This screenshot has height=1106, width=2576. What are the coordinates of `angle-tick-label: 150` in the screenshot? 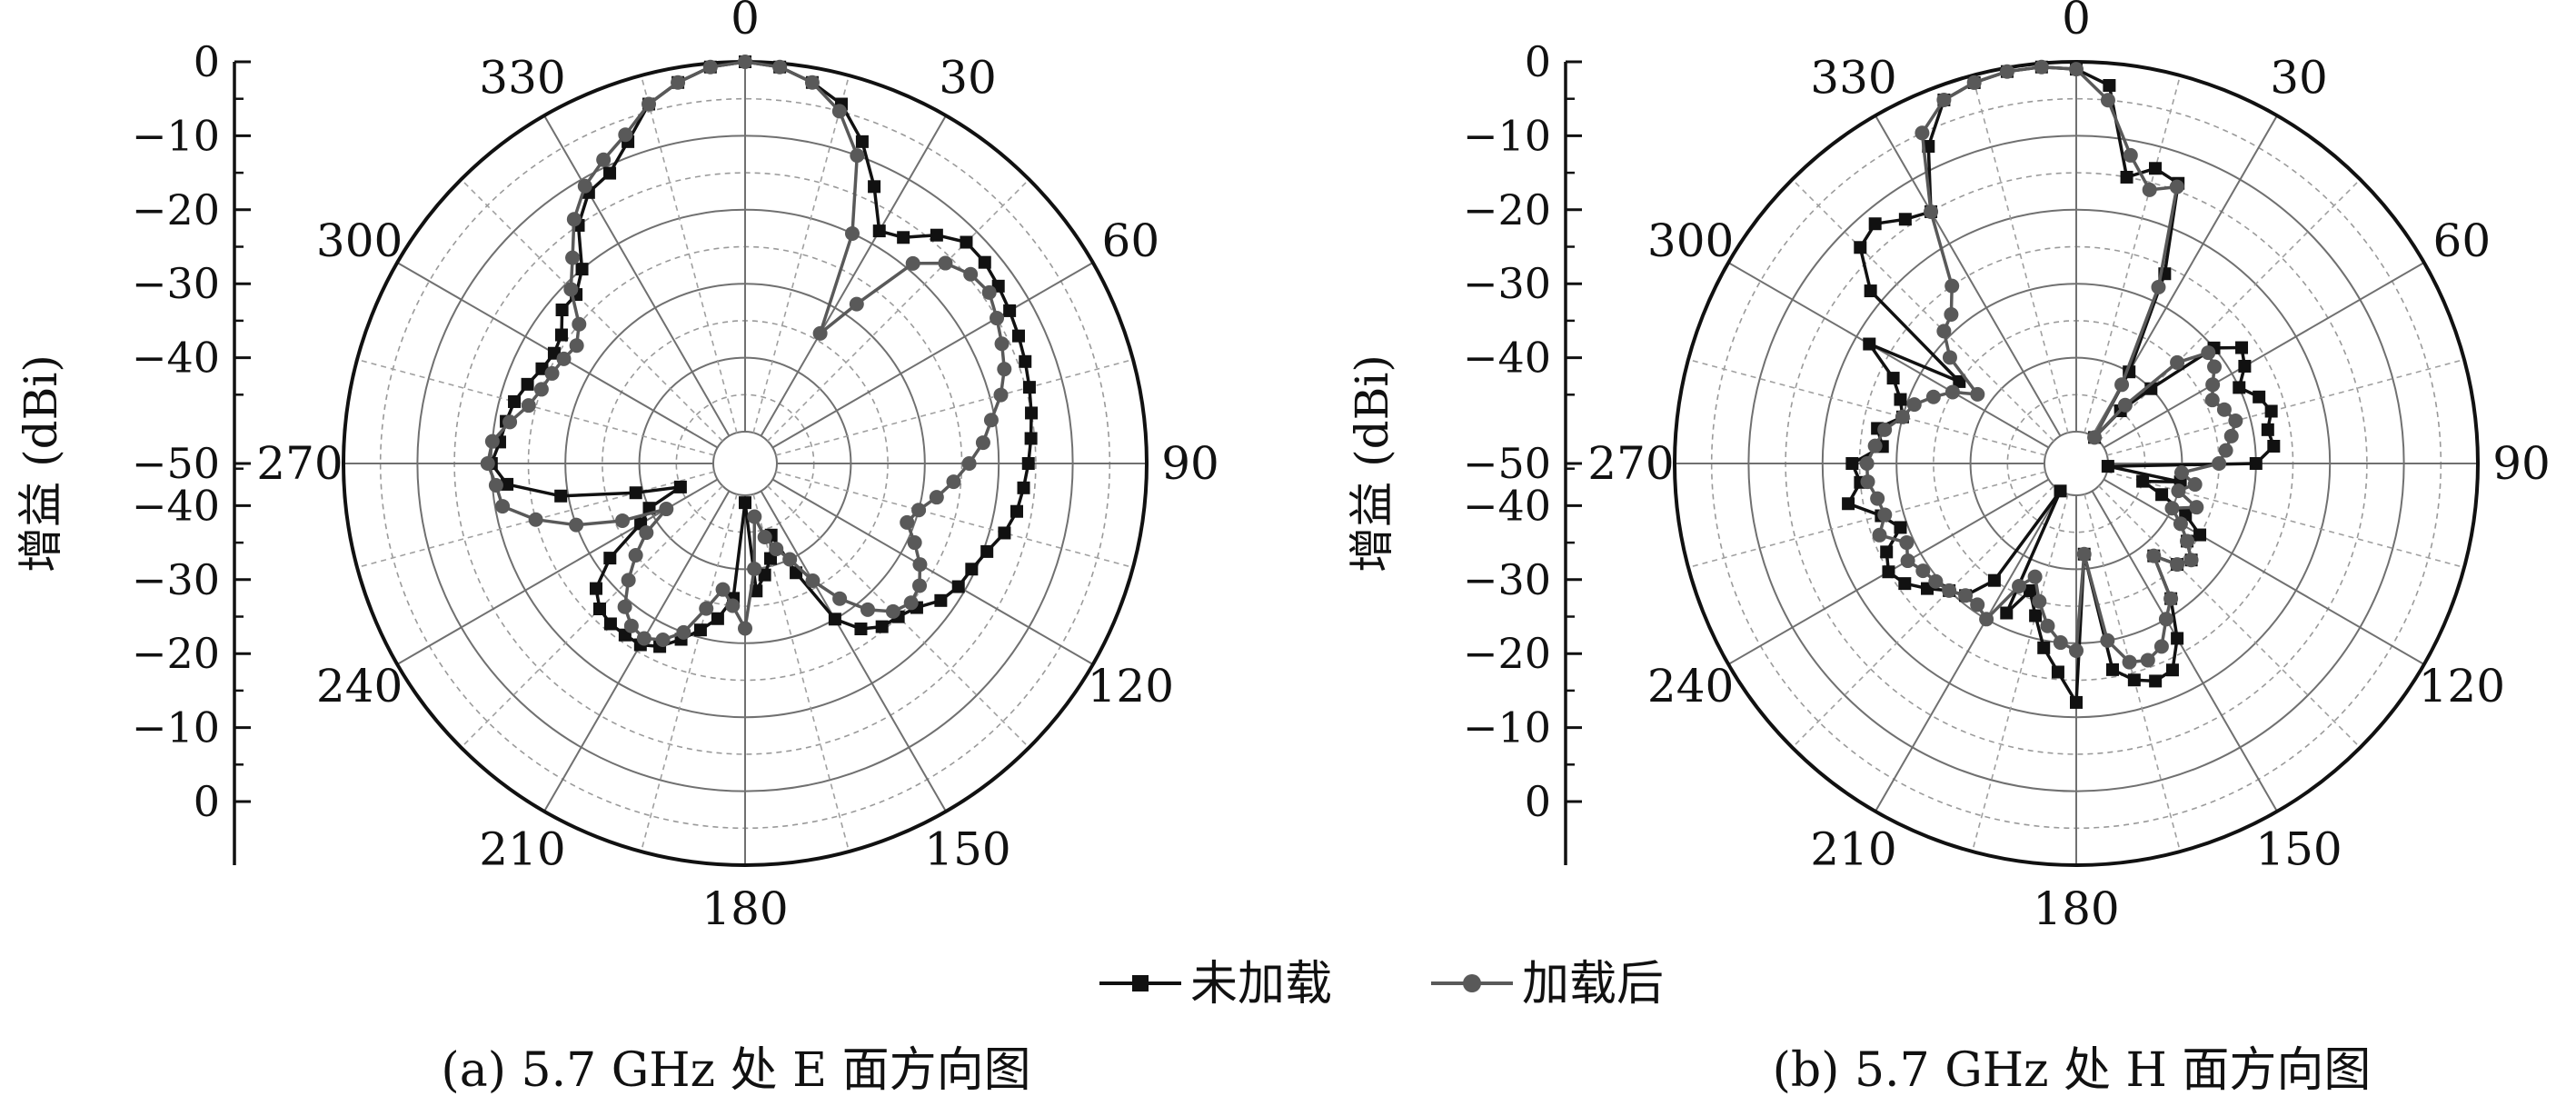 It's located at (967, 848).